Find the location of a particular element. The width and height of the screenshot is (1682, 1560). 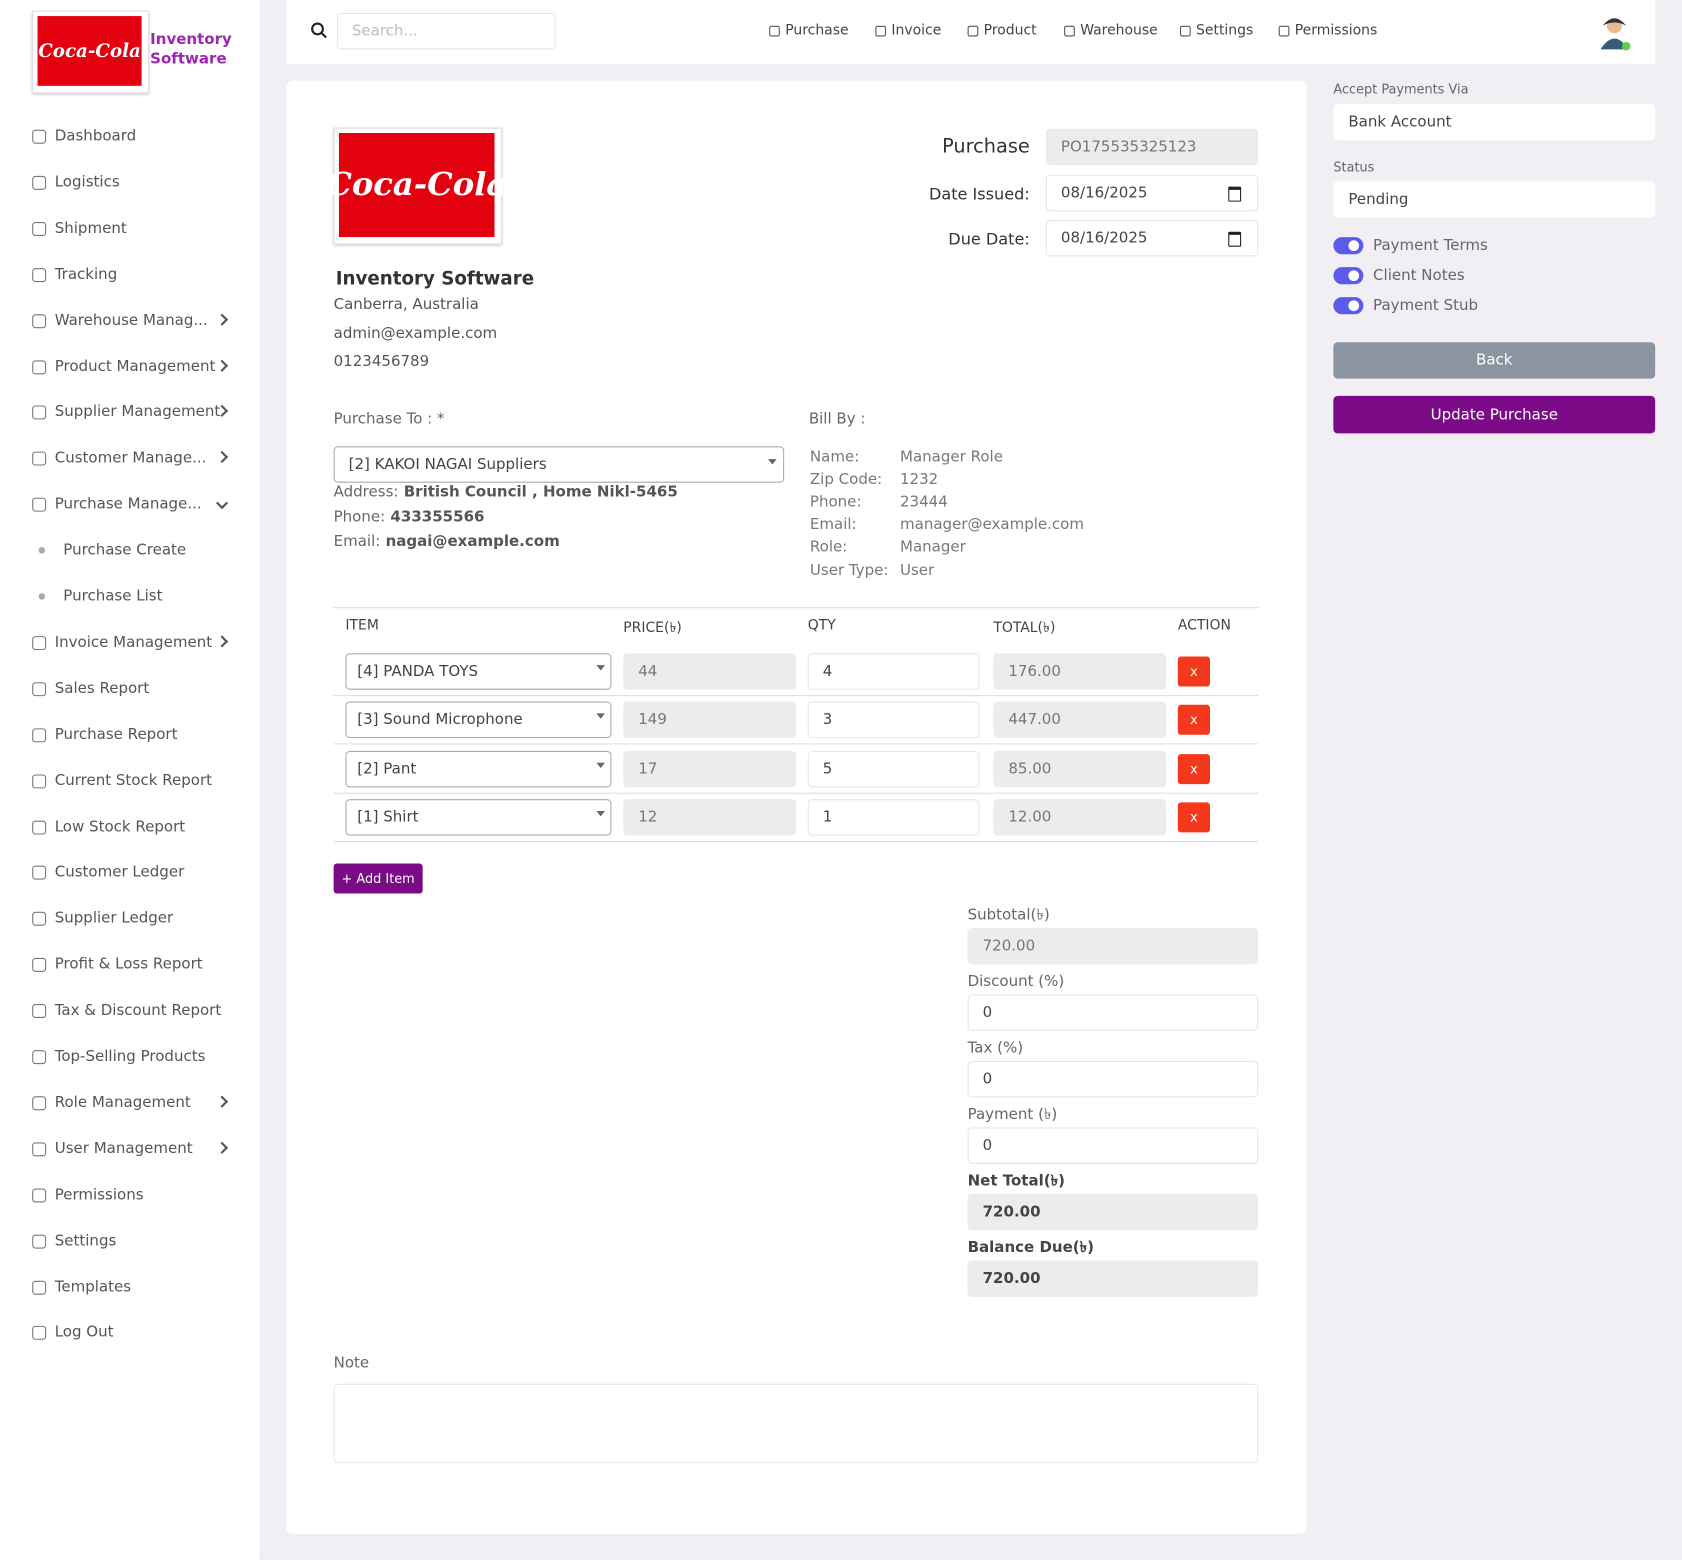

qty-input: 3 is located at coordinates (893, 720).